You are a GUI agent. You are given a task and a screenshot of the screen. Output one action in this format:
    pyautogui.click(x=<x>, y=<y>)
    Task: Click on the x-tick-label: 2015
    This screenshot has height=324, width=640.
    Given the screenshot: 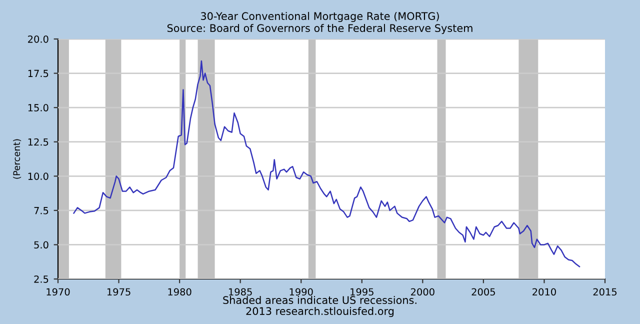 What is the action you would take?
    pyautogui.click(x=605, y=292)
    